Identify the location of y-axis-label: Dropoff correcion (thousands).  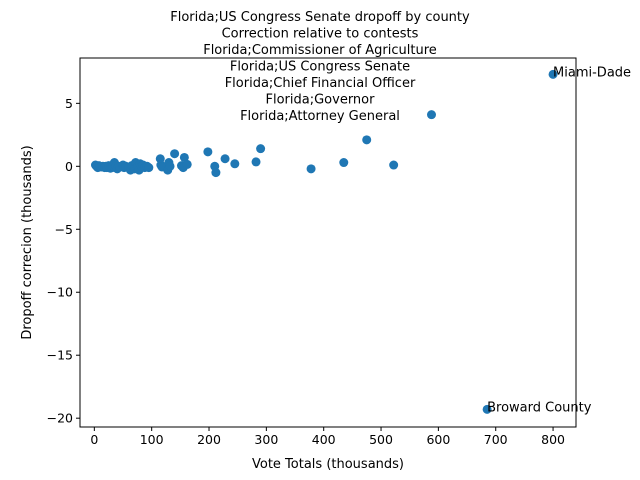
(27, 242).